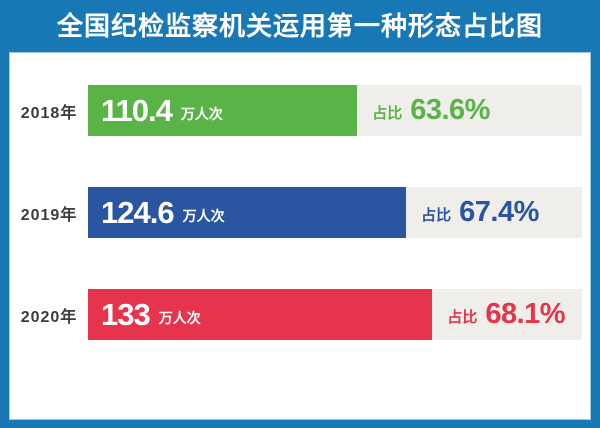 This screenshot has height=428, width=600. I want to click on chart-row-2019: 2019年 124.6 万人次 占比 67.4%, so click(300, 212).